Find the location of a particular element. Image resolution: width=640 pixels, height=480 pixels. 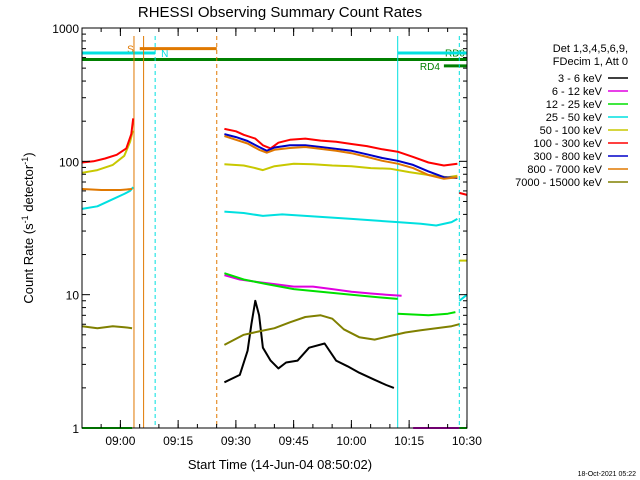

y-tick-label: 100 is located at coordinates (69, 162).